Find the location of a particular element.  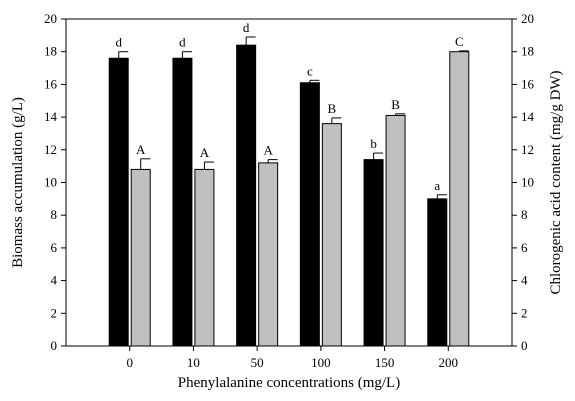

x-axis-title: Phenylalanine concentrations (mg/L) is located at coordinates (289, 383).